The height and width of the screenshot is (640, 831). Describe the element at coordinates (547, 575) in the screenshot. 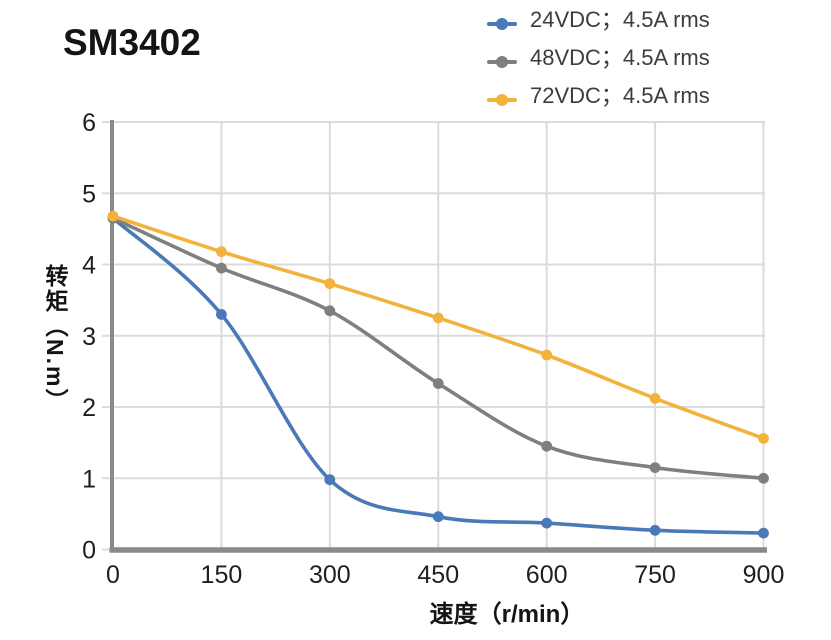

I see `x-tick-label: 600` at that location.